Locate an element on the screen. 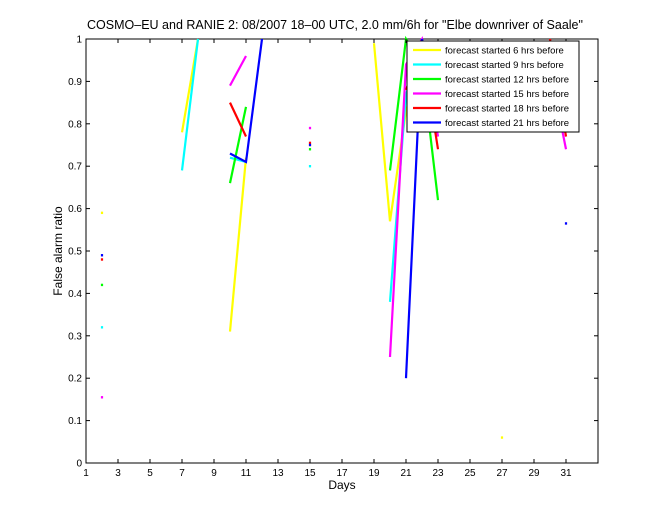 Image resolution: width=660 pixels, height=520 pixels. x-tick-label: 29 is located at coordinates (534, 473).